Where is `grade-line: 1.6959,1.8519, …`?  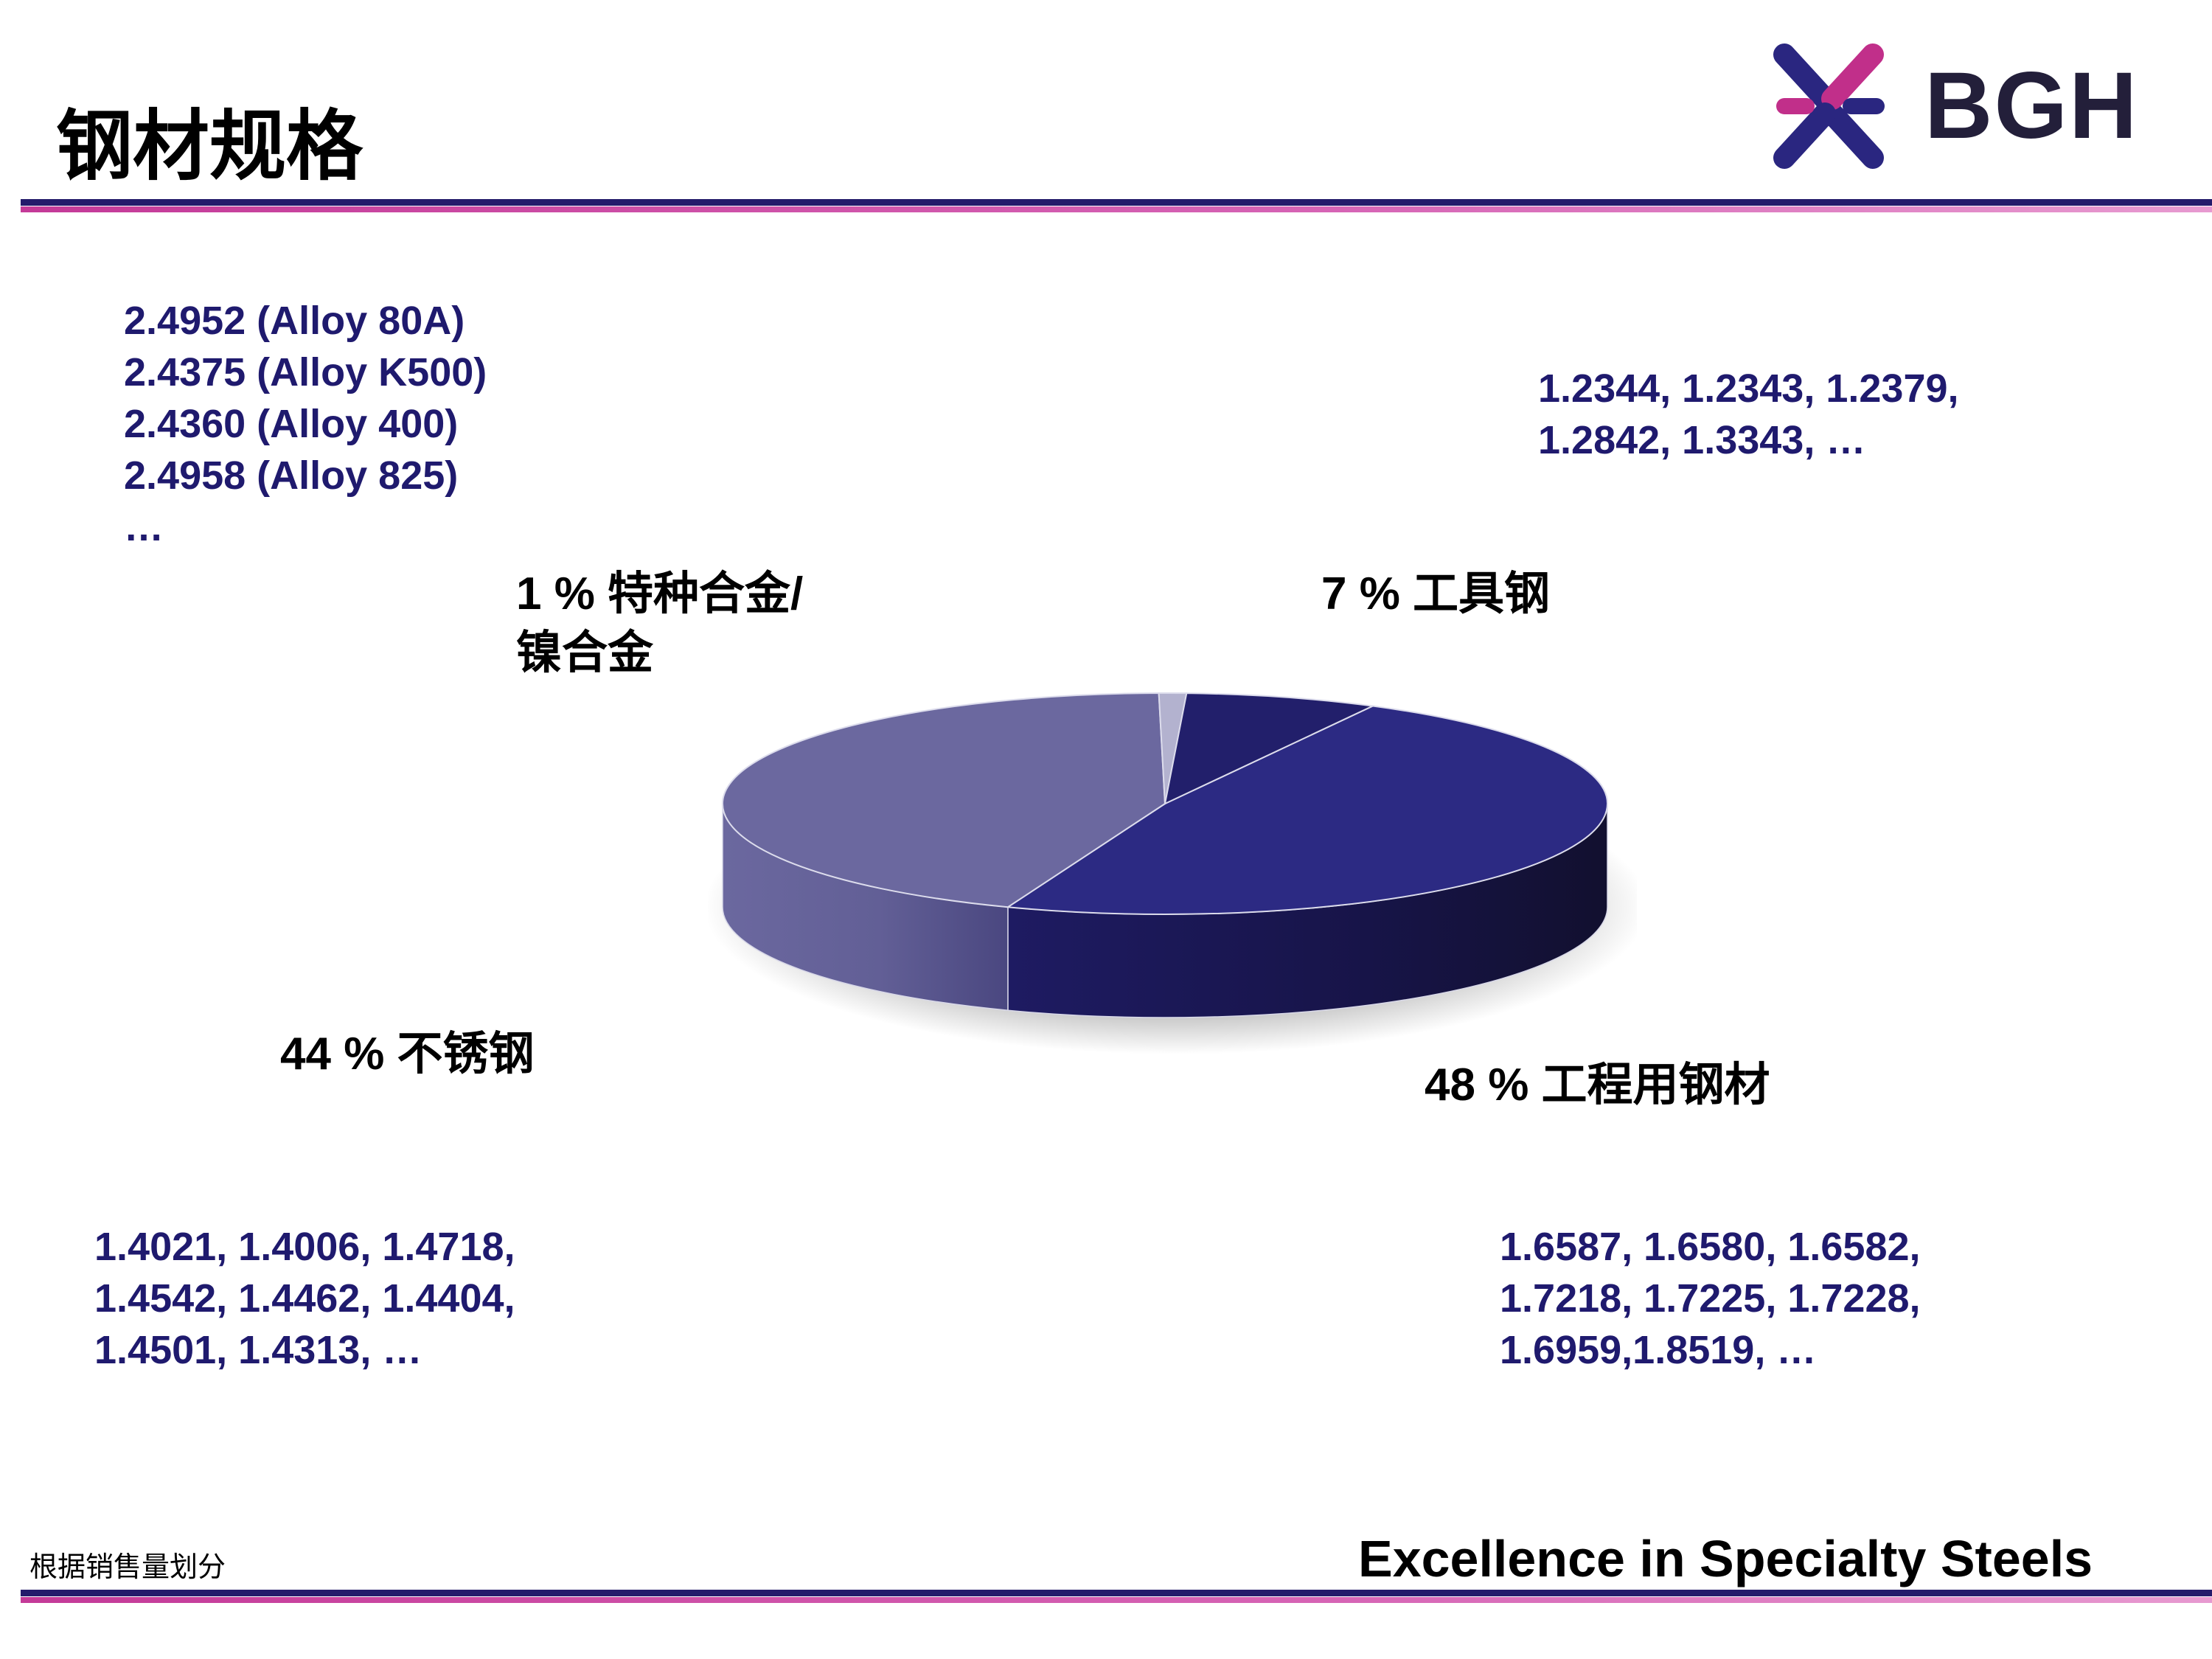 grade-line: 1.6959,1.8519, … is located at coordinates (1658, 1350).